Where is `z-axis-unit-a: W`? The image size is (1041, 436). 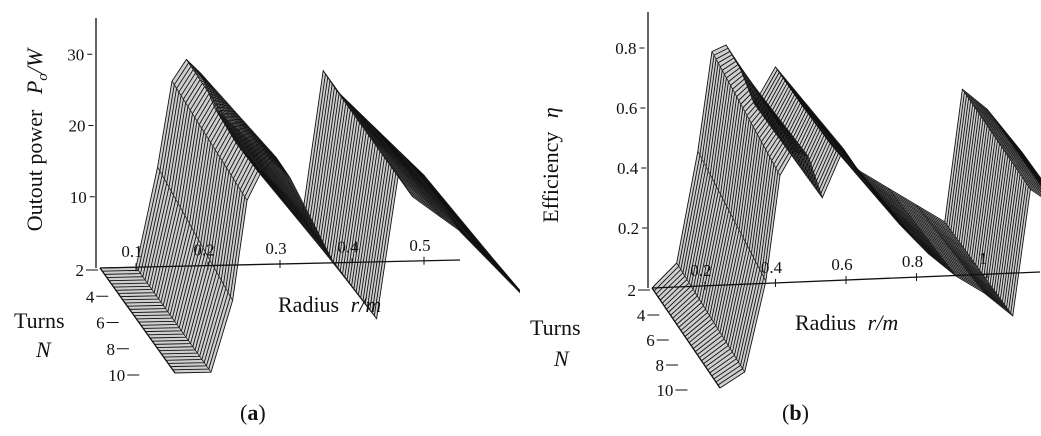 z-axis-unit-a: W is located at coordinates (34, 57).